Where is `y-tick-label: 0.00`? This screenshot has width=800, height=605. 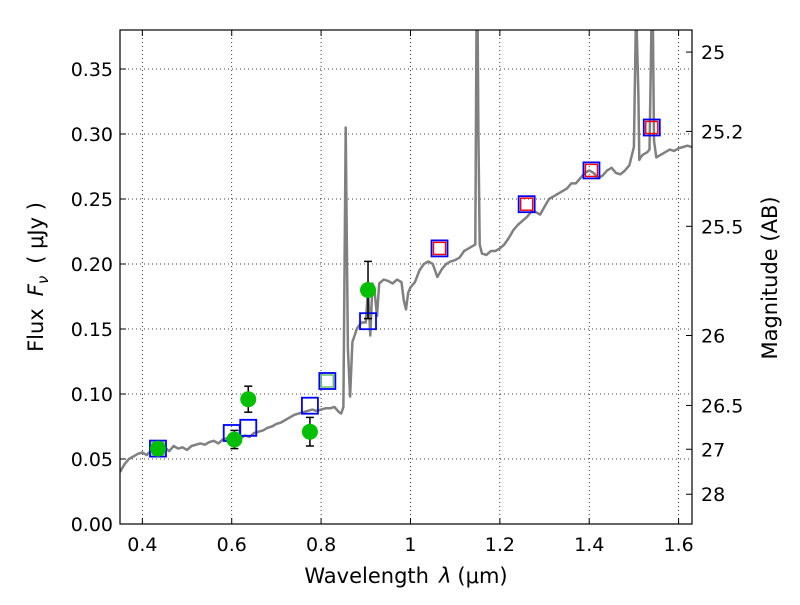 y-tick-label: 0.00 is located at coordinates (92, 525).